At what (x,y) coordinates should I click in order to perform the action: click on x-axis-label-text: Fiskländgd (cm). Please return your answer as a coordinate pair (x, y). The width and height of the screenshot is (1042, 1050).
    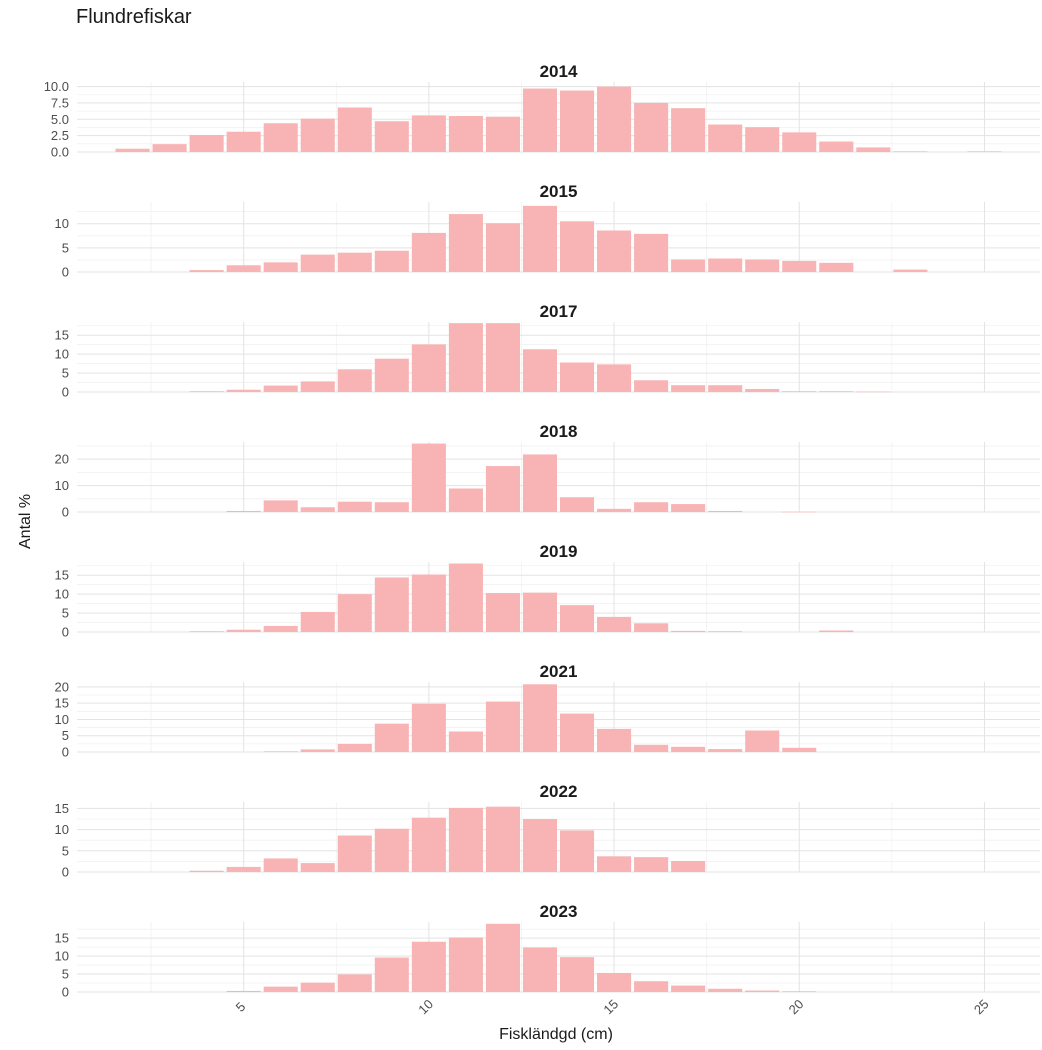
    Looking at the image, I should click on (556, 1034).